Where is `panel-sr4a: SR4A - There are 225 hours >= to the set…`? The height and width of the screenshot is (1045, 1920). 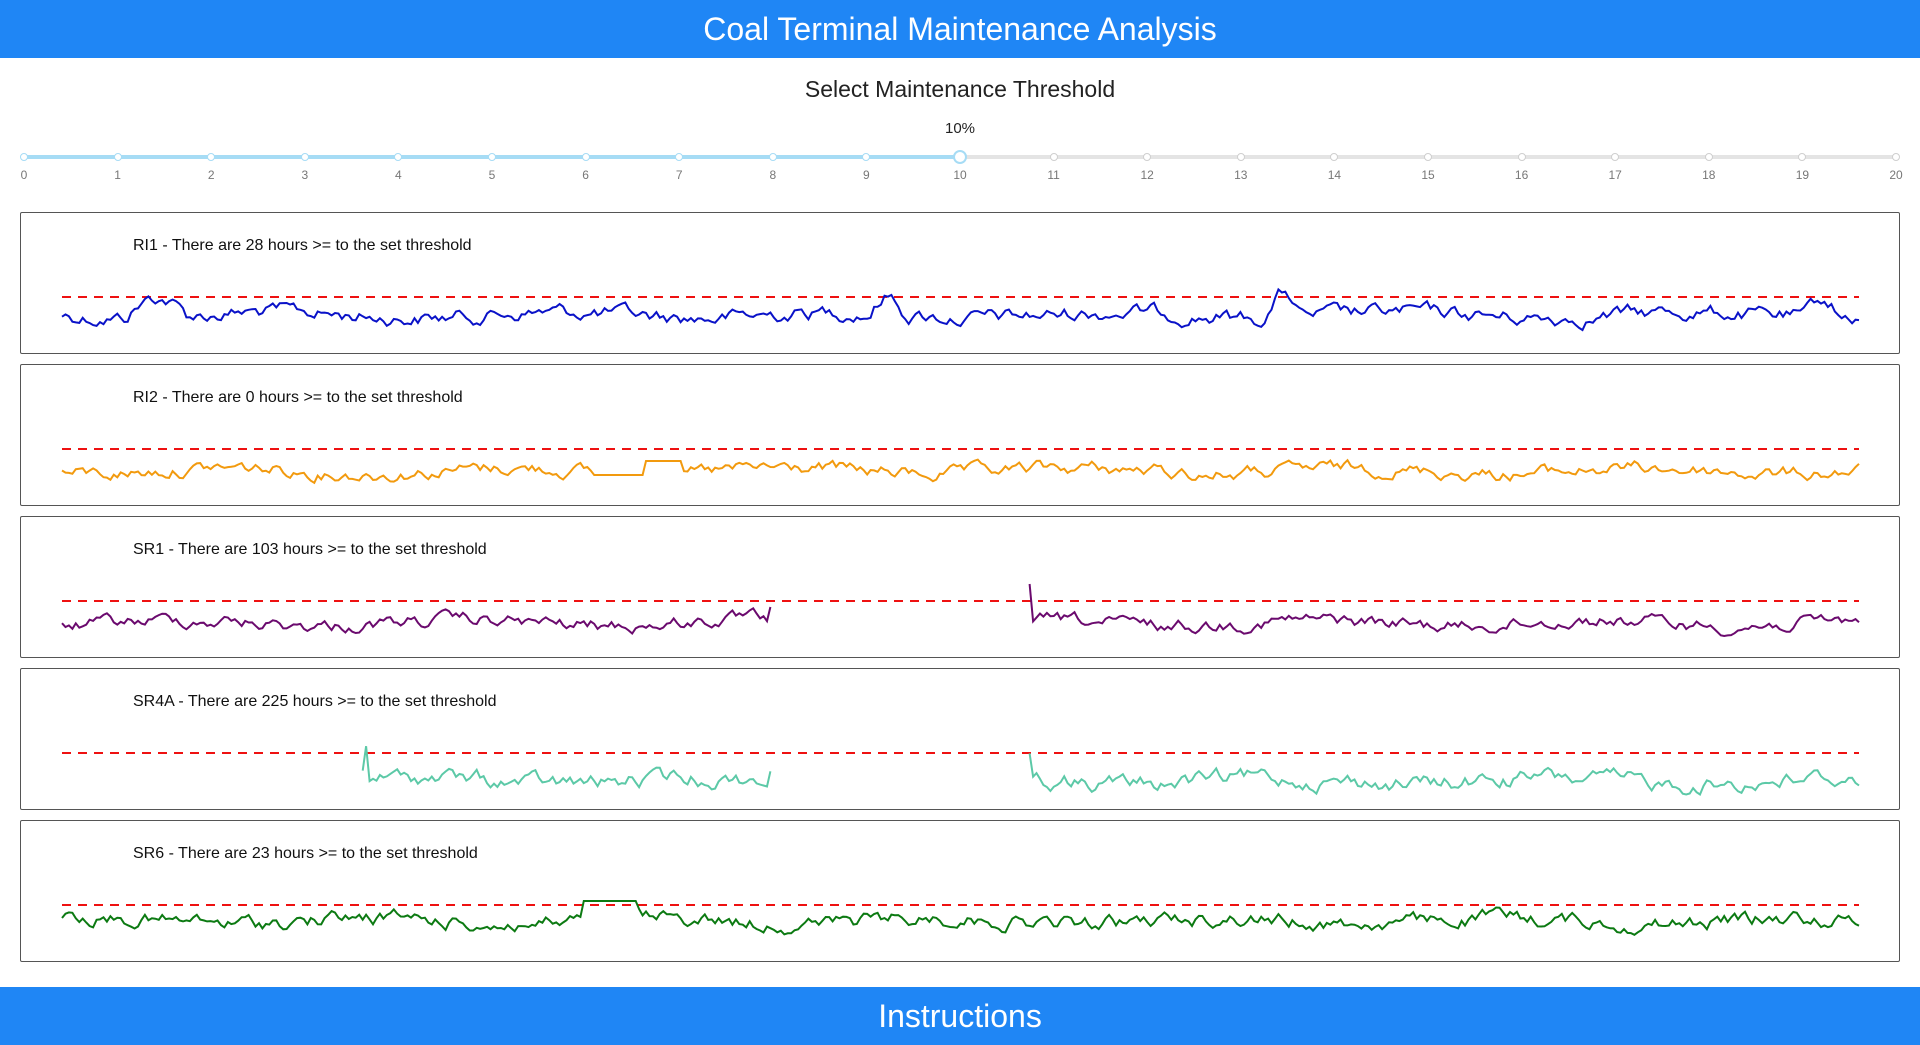 panel-sr4a: SR4A - There are 225 hours >= to the set… is located at coordinates (960, 739).